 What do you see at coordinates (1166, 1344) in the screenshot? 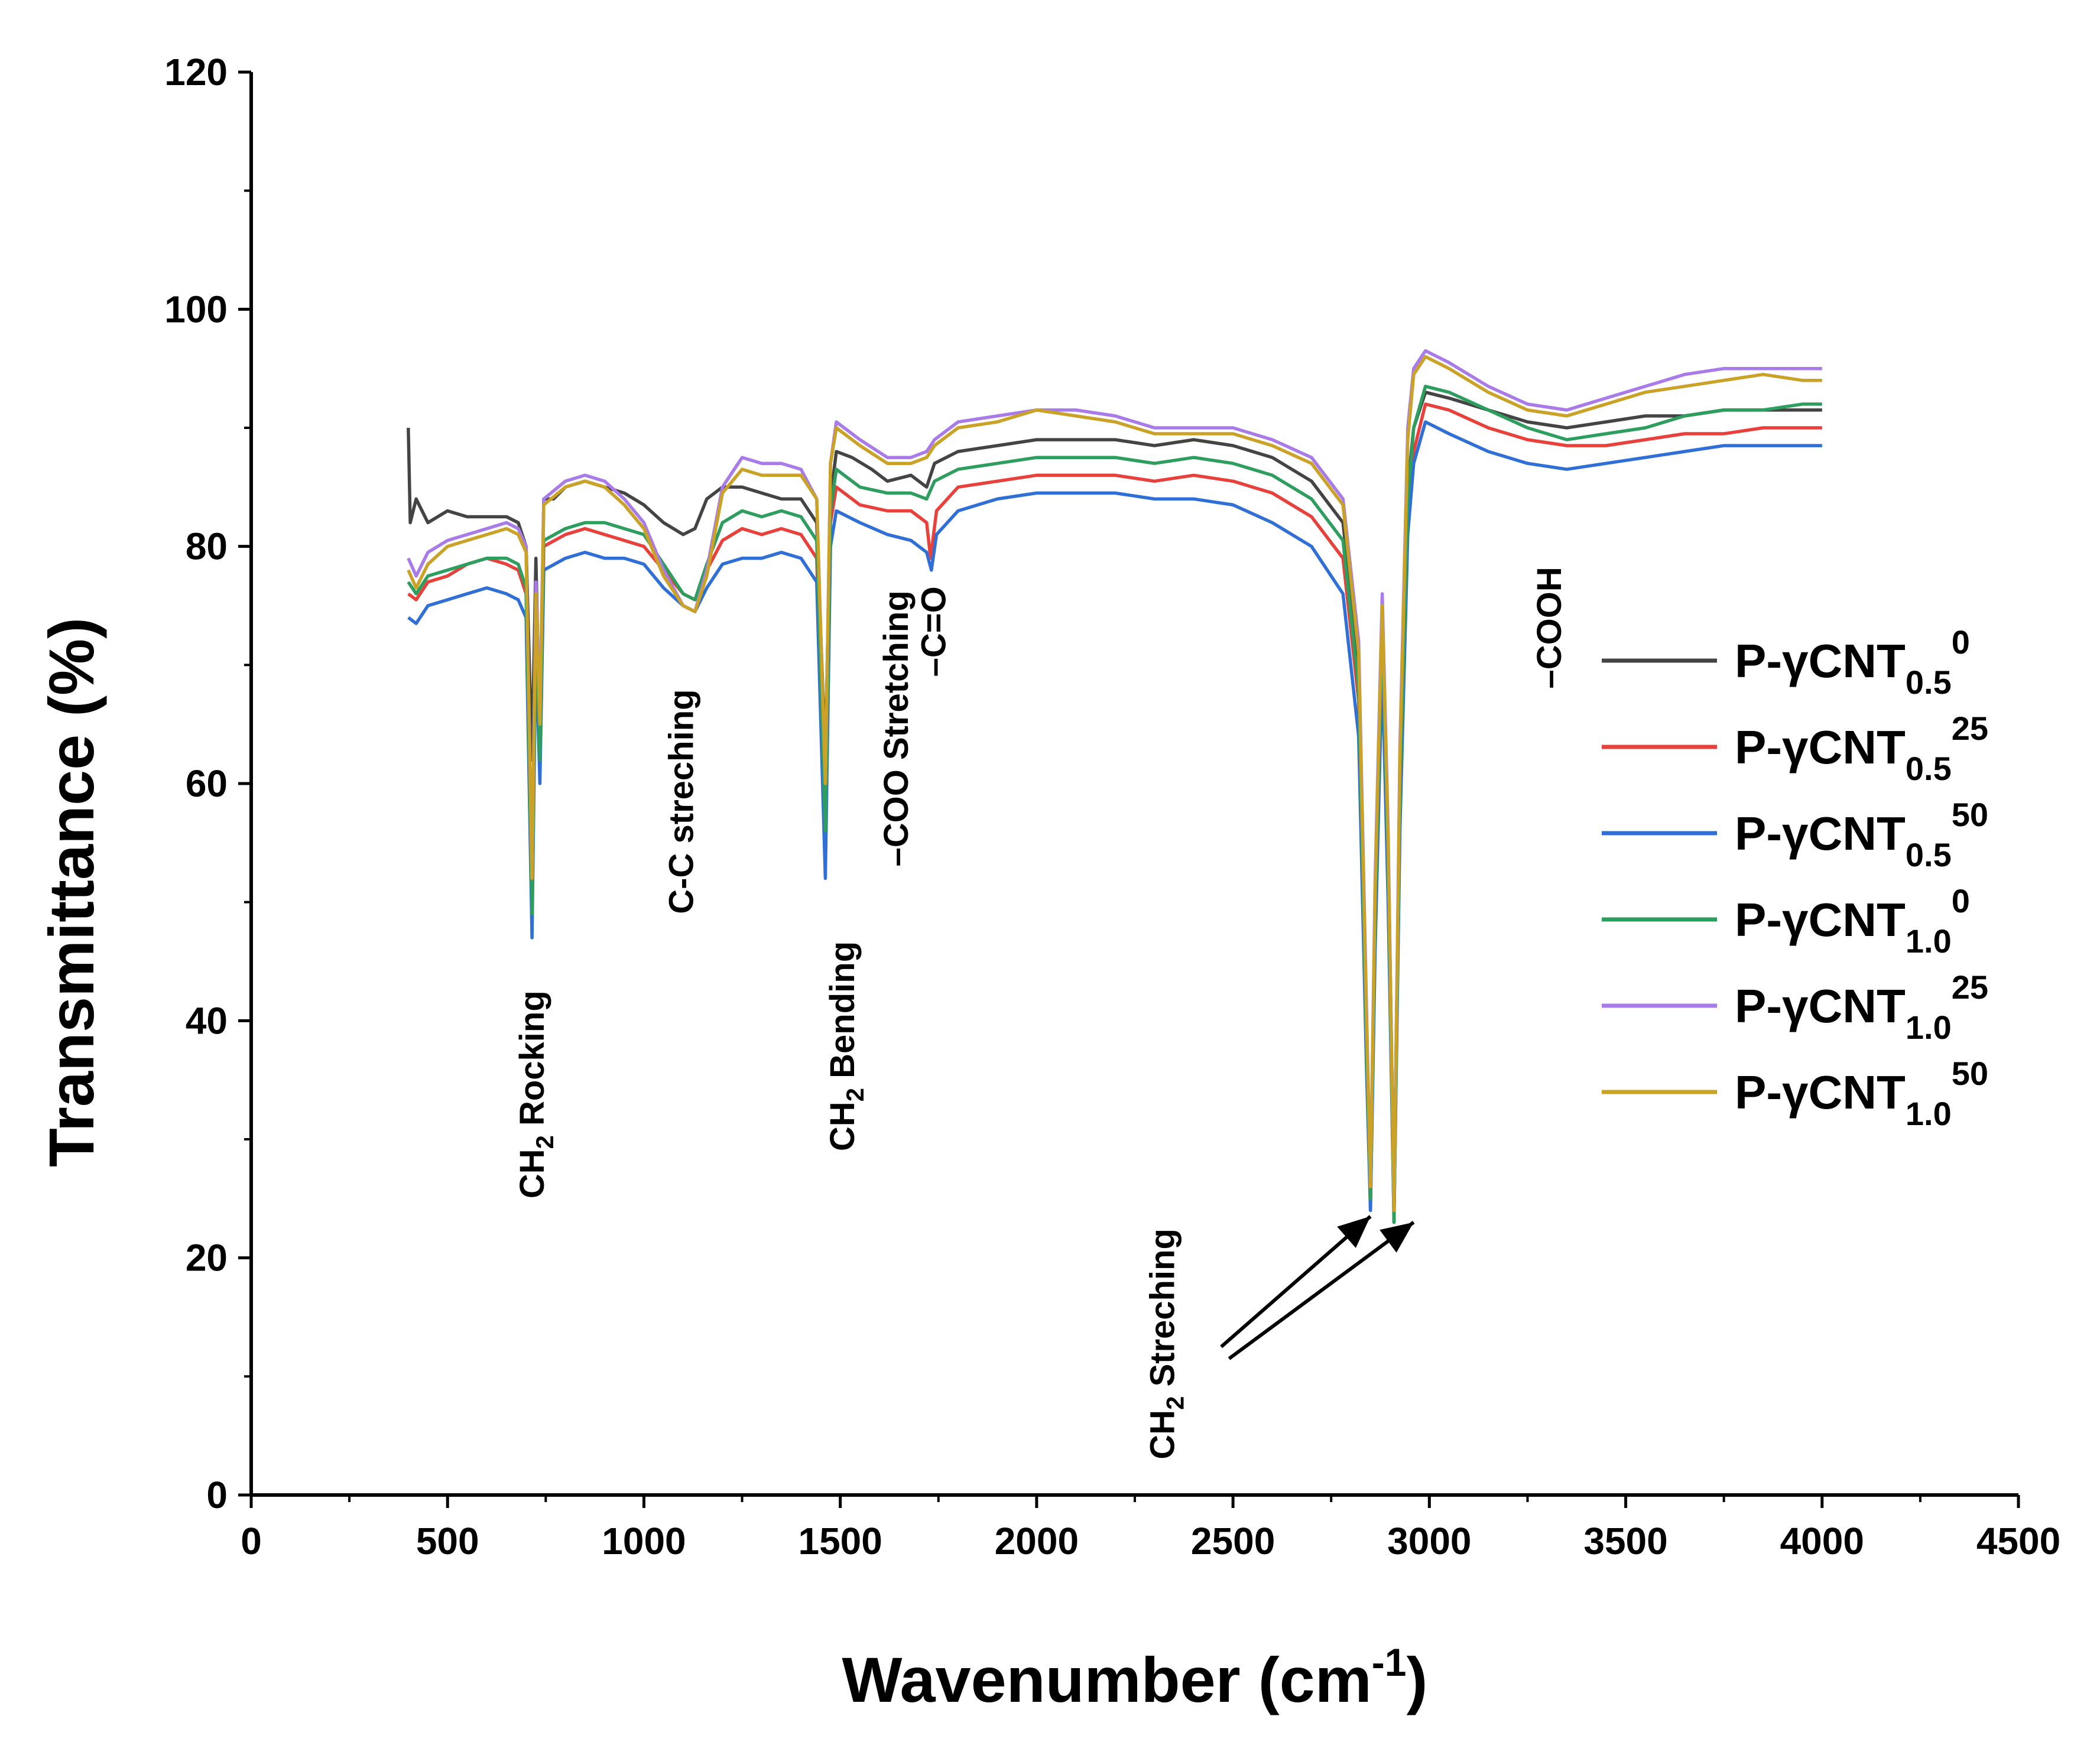
I see `peak-annotation: CH2 Streching` at bounding box center [1166, 1344].